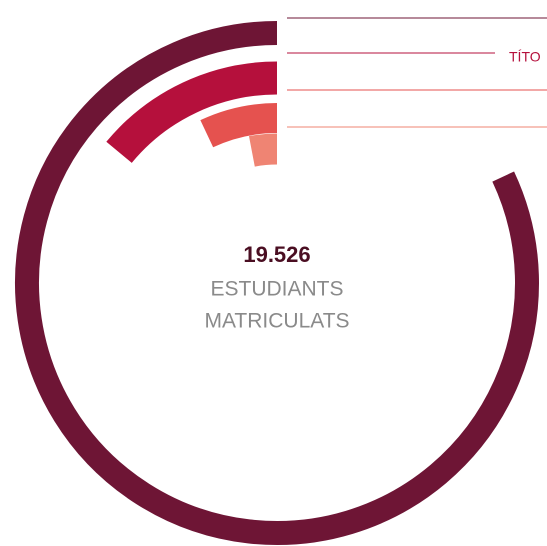 The image size is (547, 546). I want to click on center-label: ESTUDIANTS, so click(276, 289).